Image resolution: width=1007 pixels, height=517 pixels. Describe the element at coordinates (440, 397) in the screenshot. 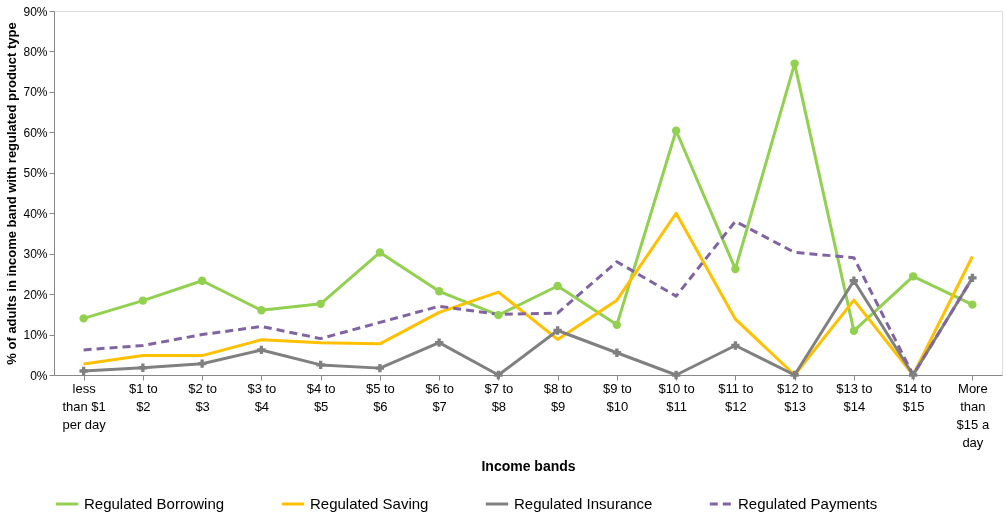

I see `x-tick-label: $6 to $7` at that location.